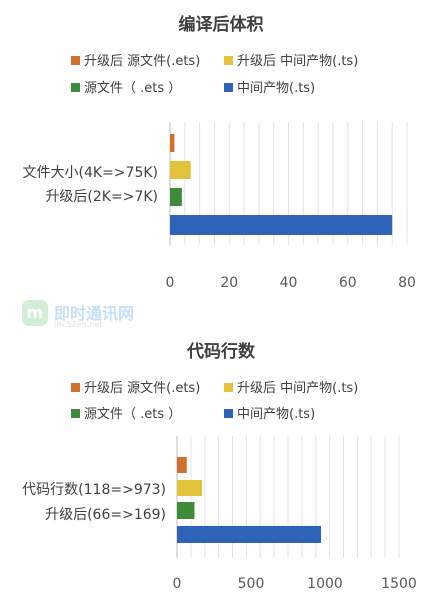 The image size is (443, 606). What do you see at coordinates (35, 313) in the screenshot?
I see `watermark-logo-icon: m` at bounding box center [35, 313].